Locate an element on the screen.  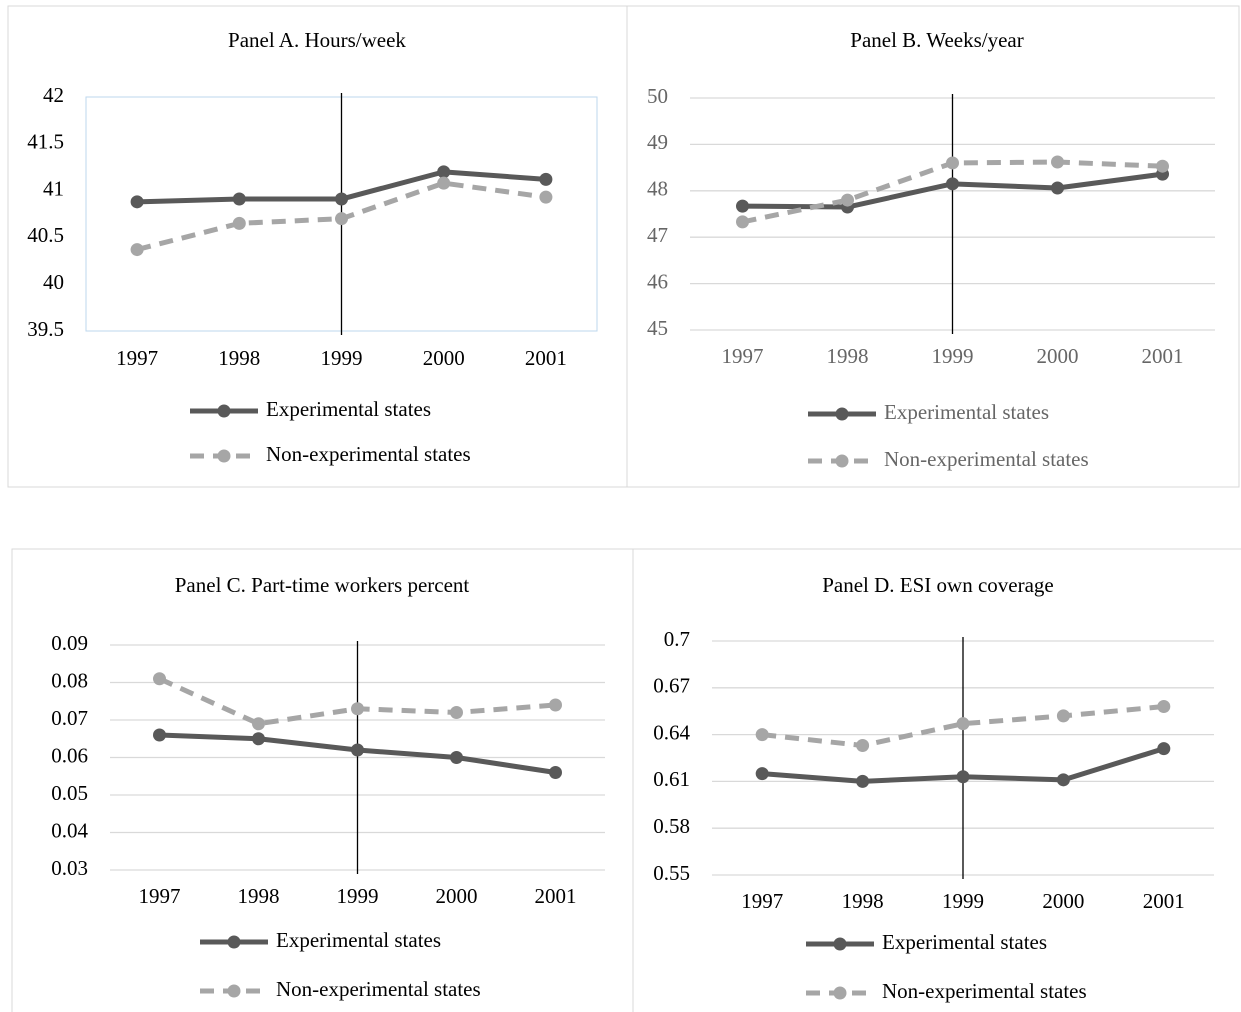
y-tick-label: 0.55 is located at coordinates (671, 873).